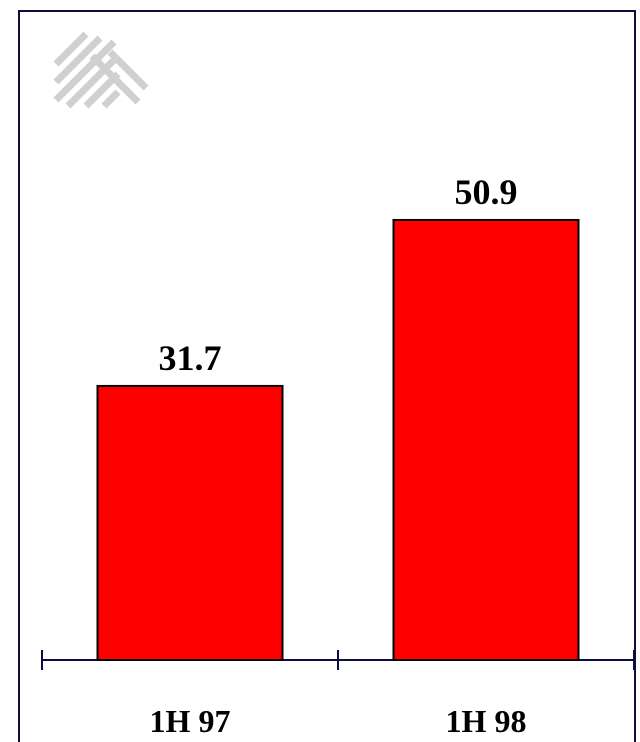 Image resolution: width=640 pixels, height=742 pixels. Describe the element at coordinates (486, 192) in the screenshot. I see `data-label-1: 50.9` at that location.